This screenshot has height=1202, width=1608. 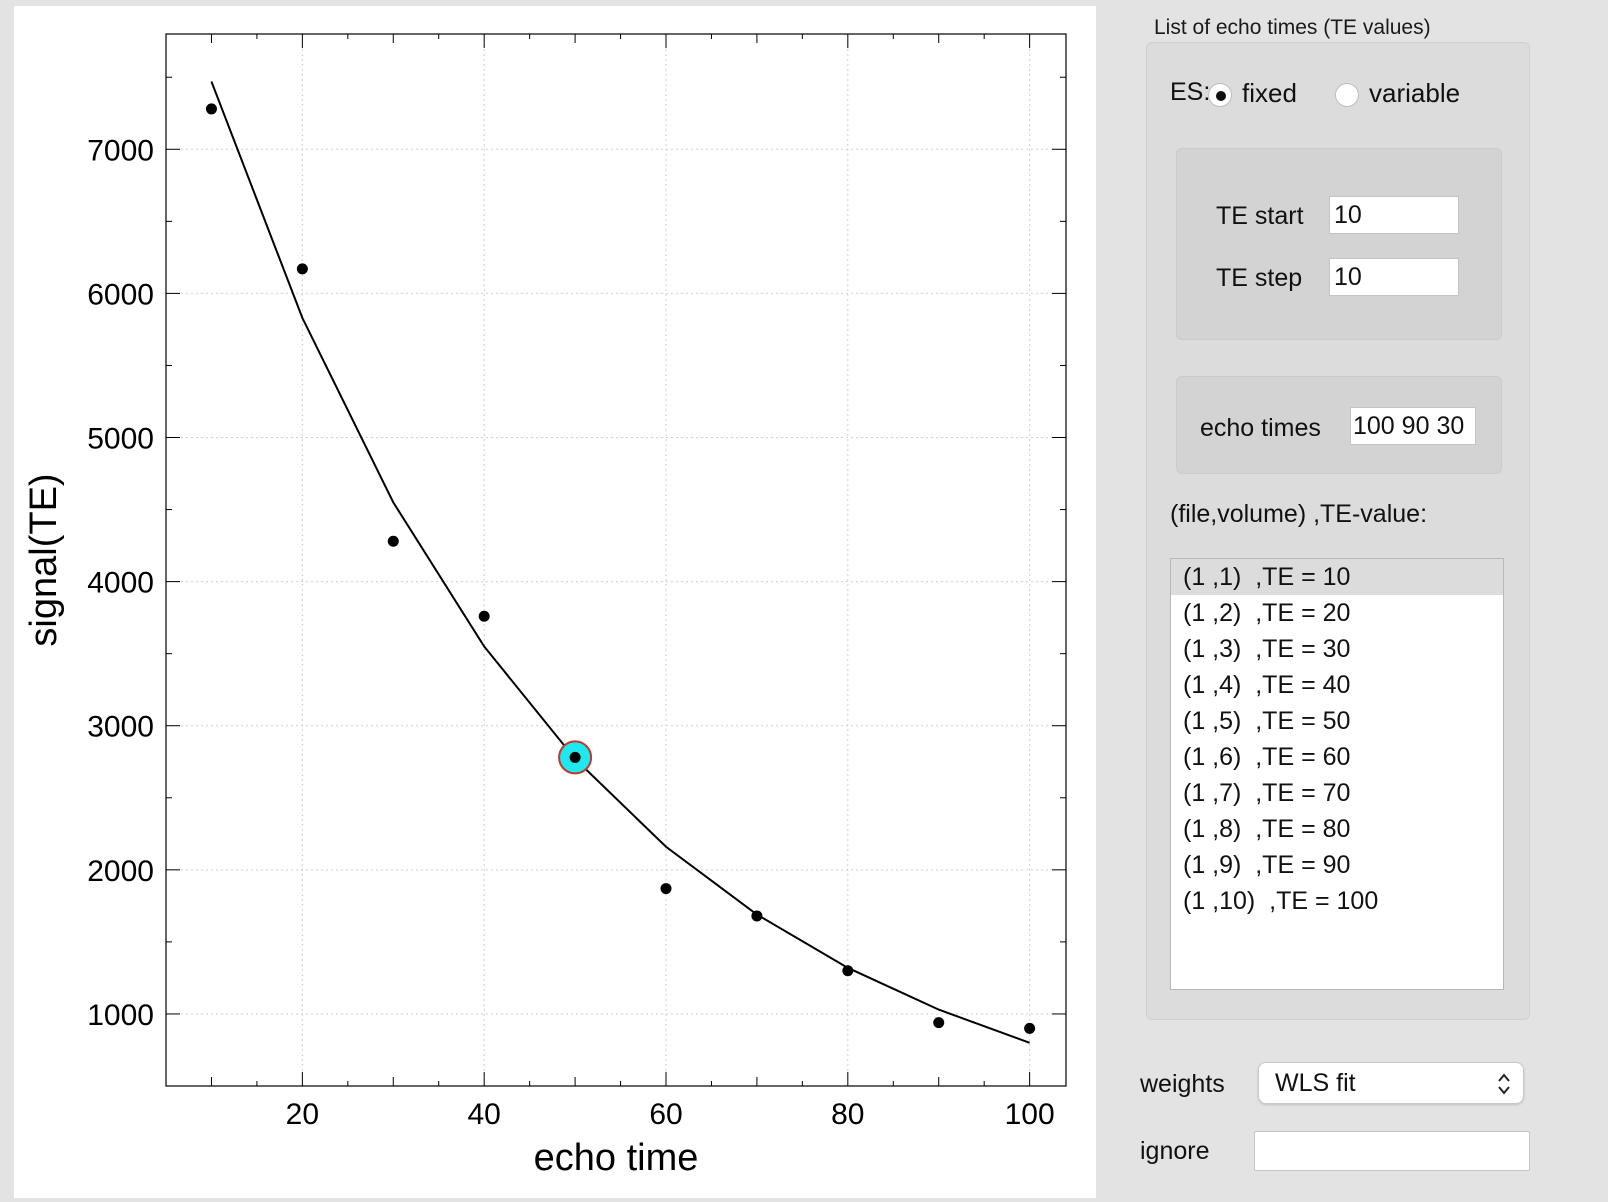 I want to click on es-variable-radio, so click(x=1347, y=95).